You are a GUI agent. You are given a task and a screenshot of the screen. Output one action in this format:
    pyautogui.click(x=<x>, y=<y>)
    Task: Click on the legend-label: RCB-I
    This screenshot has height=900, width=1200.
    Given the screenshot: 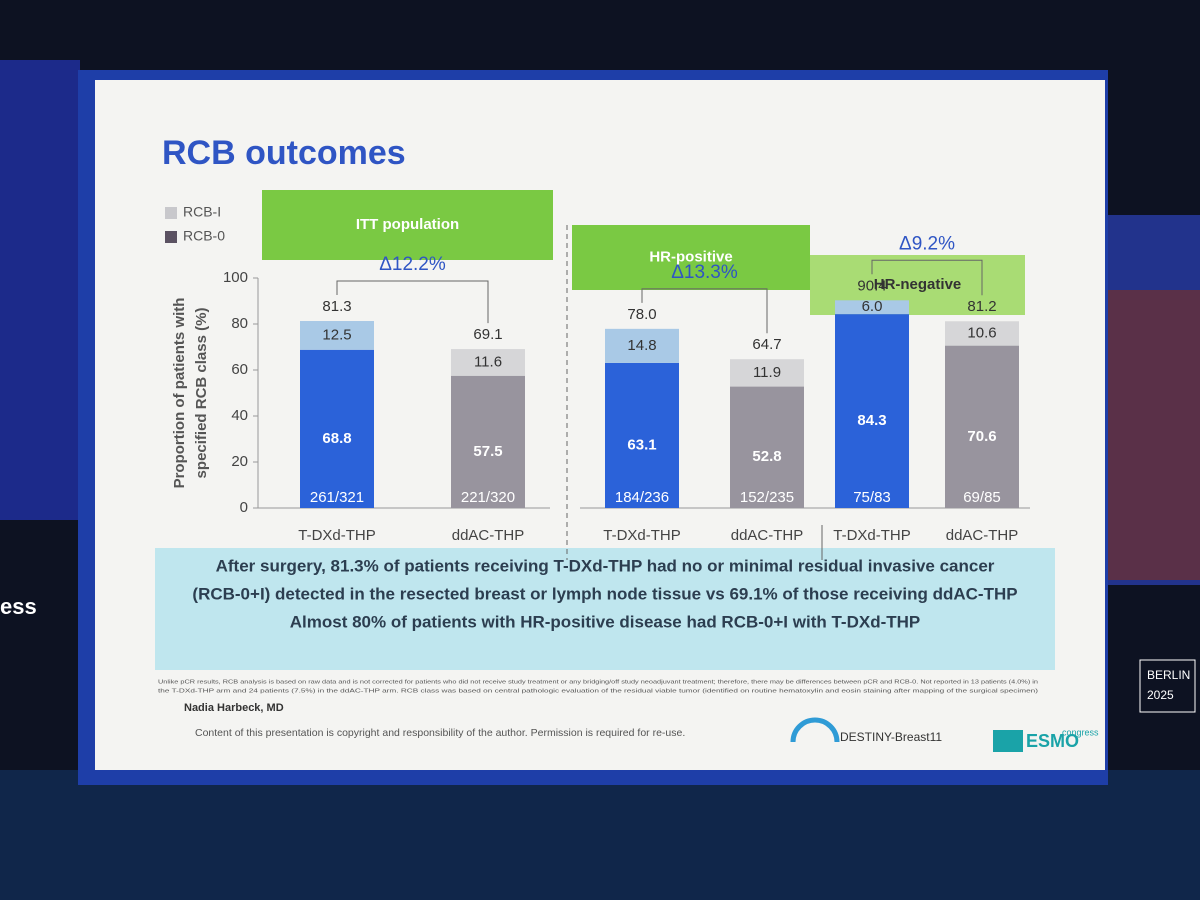 What is the action you would take?
    pyautogui.click(x=202, y=212)
    